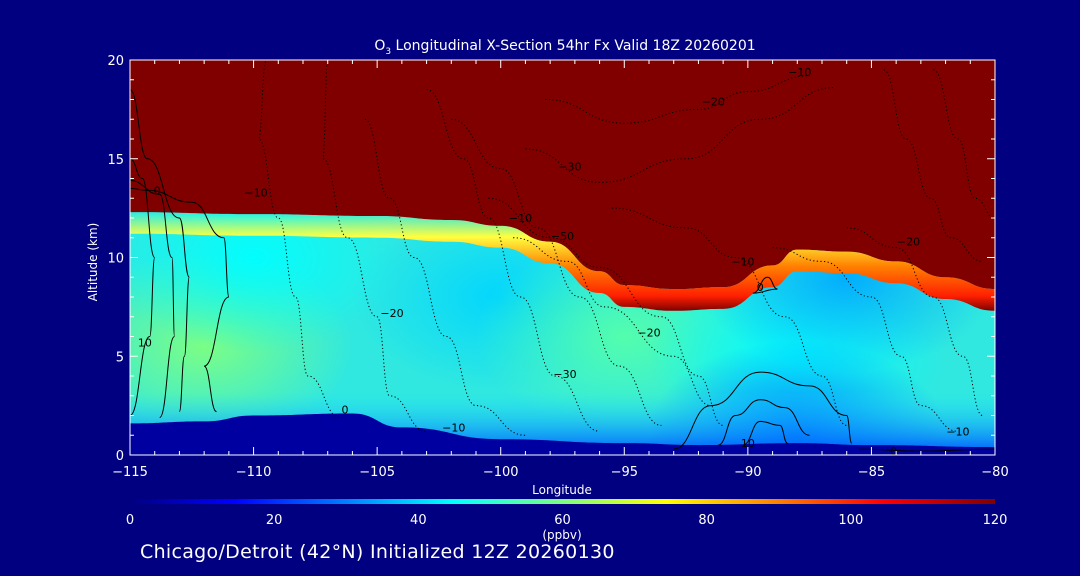  Describe the element at coordinates (562, 501) in the screenshot. I see `colorbar` at that location.